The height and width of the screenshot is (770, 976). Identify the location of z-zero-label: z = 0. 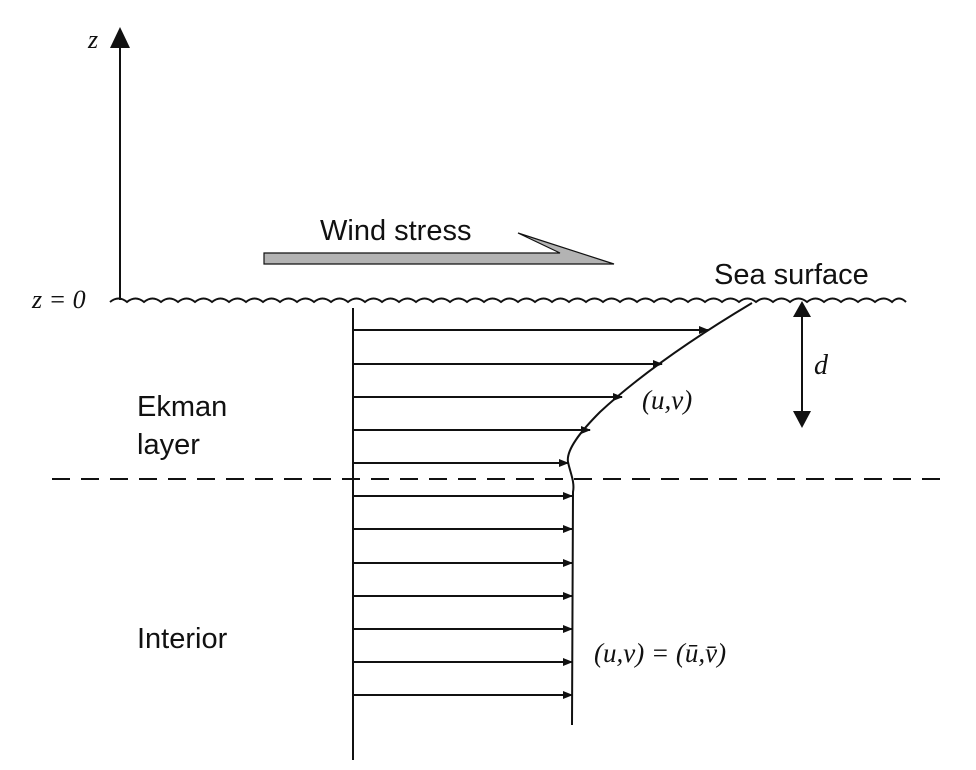
(58, 299).